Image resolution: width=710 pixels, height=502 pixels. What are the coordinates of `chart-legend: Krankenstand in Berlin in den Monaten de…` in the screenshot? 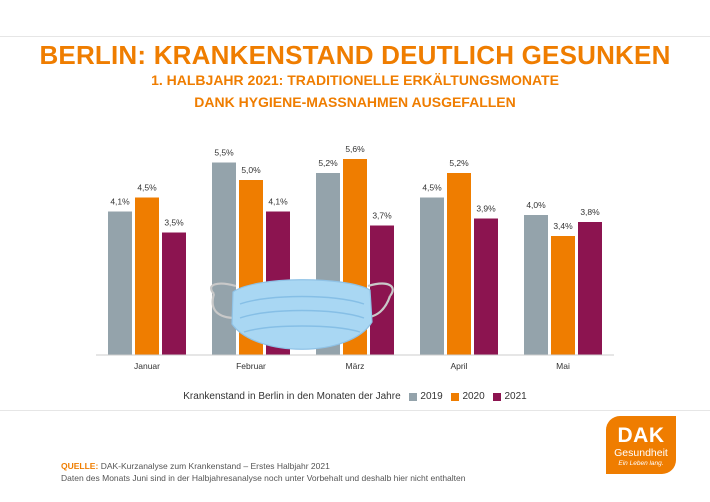 It's located at (355, 396).